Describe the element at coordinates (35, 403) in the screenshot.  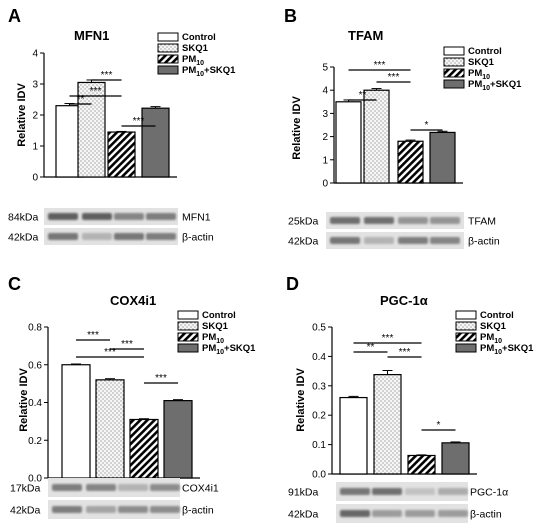
I see `y-tick-label: 0.4` at that location.